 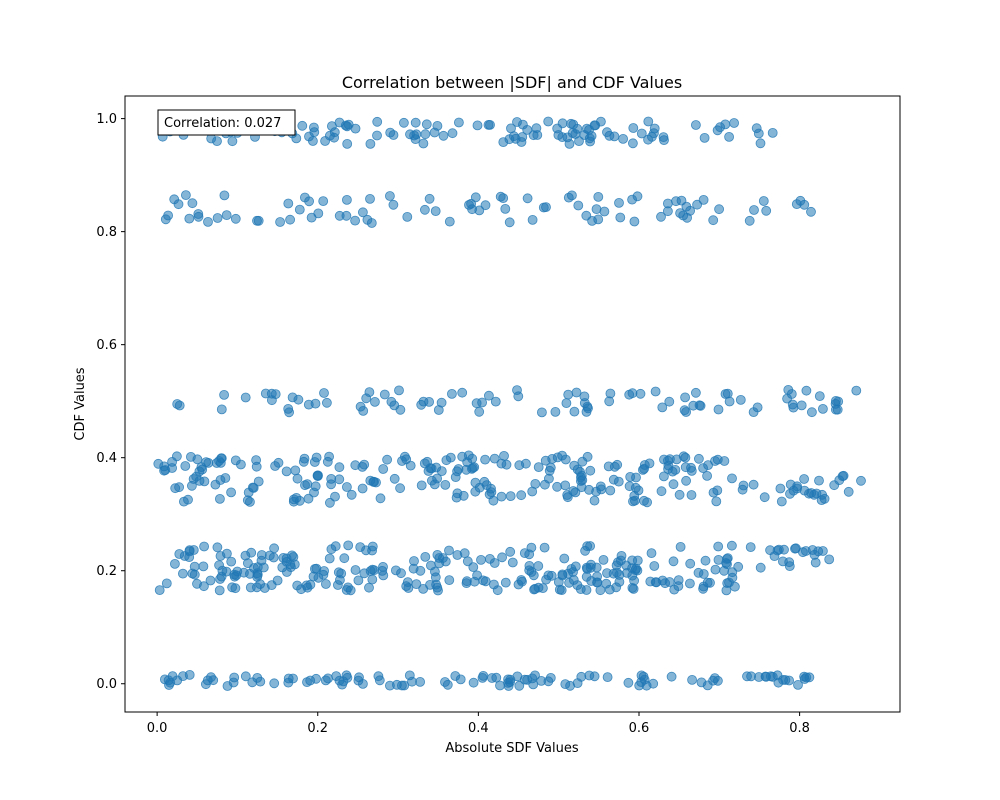 What do you see at coordinates (226, 122) in the screenshot?
I see `annotation-box` at bounding box center [226, 122].